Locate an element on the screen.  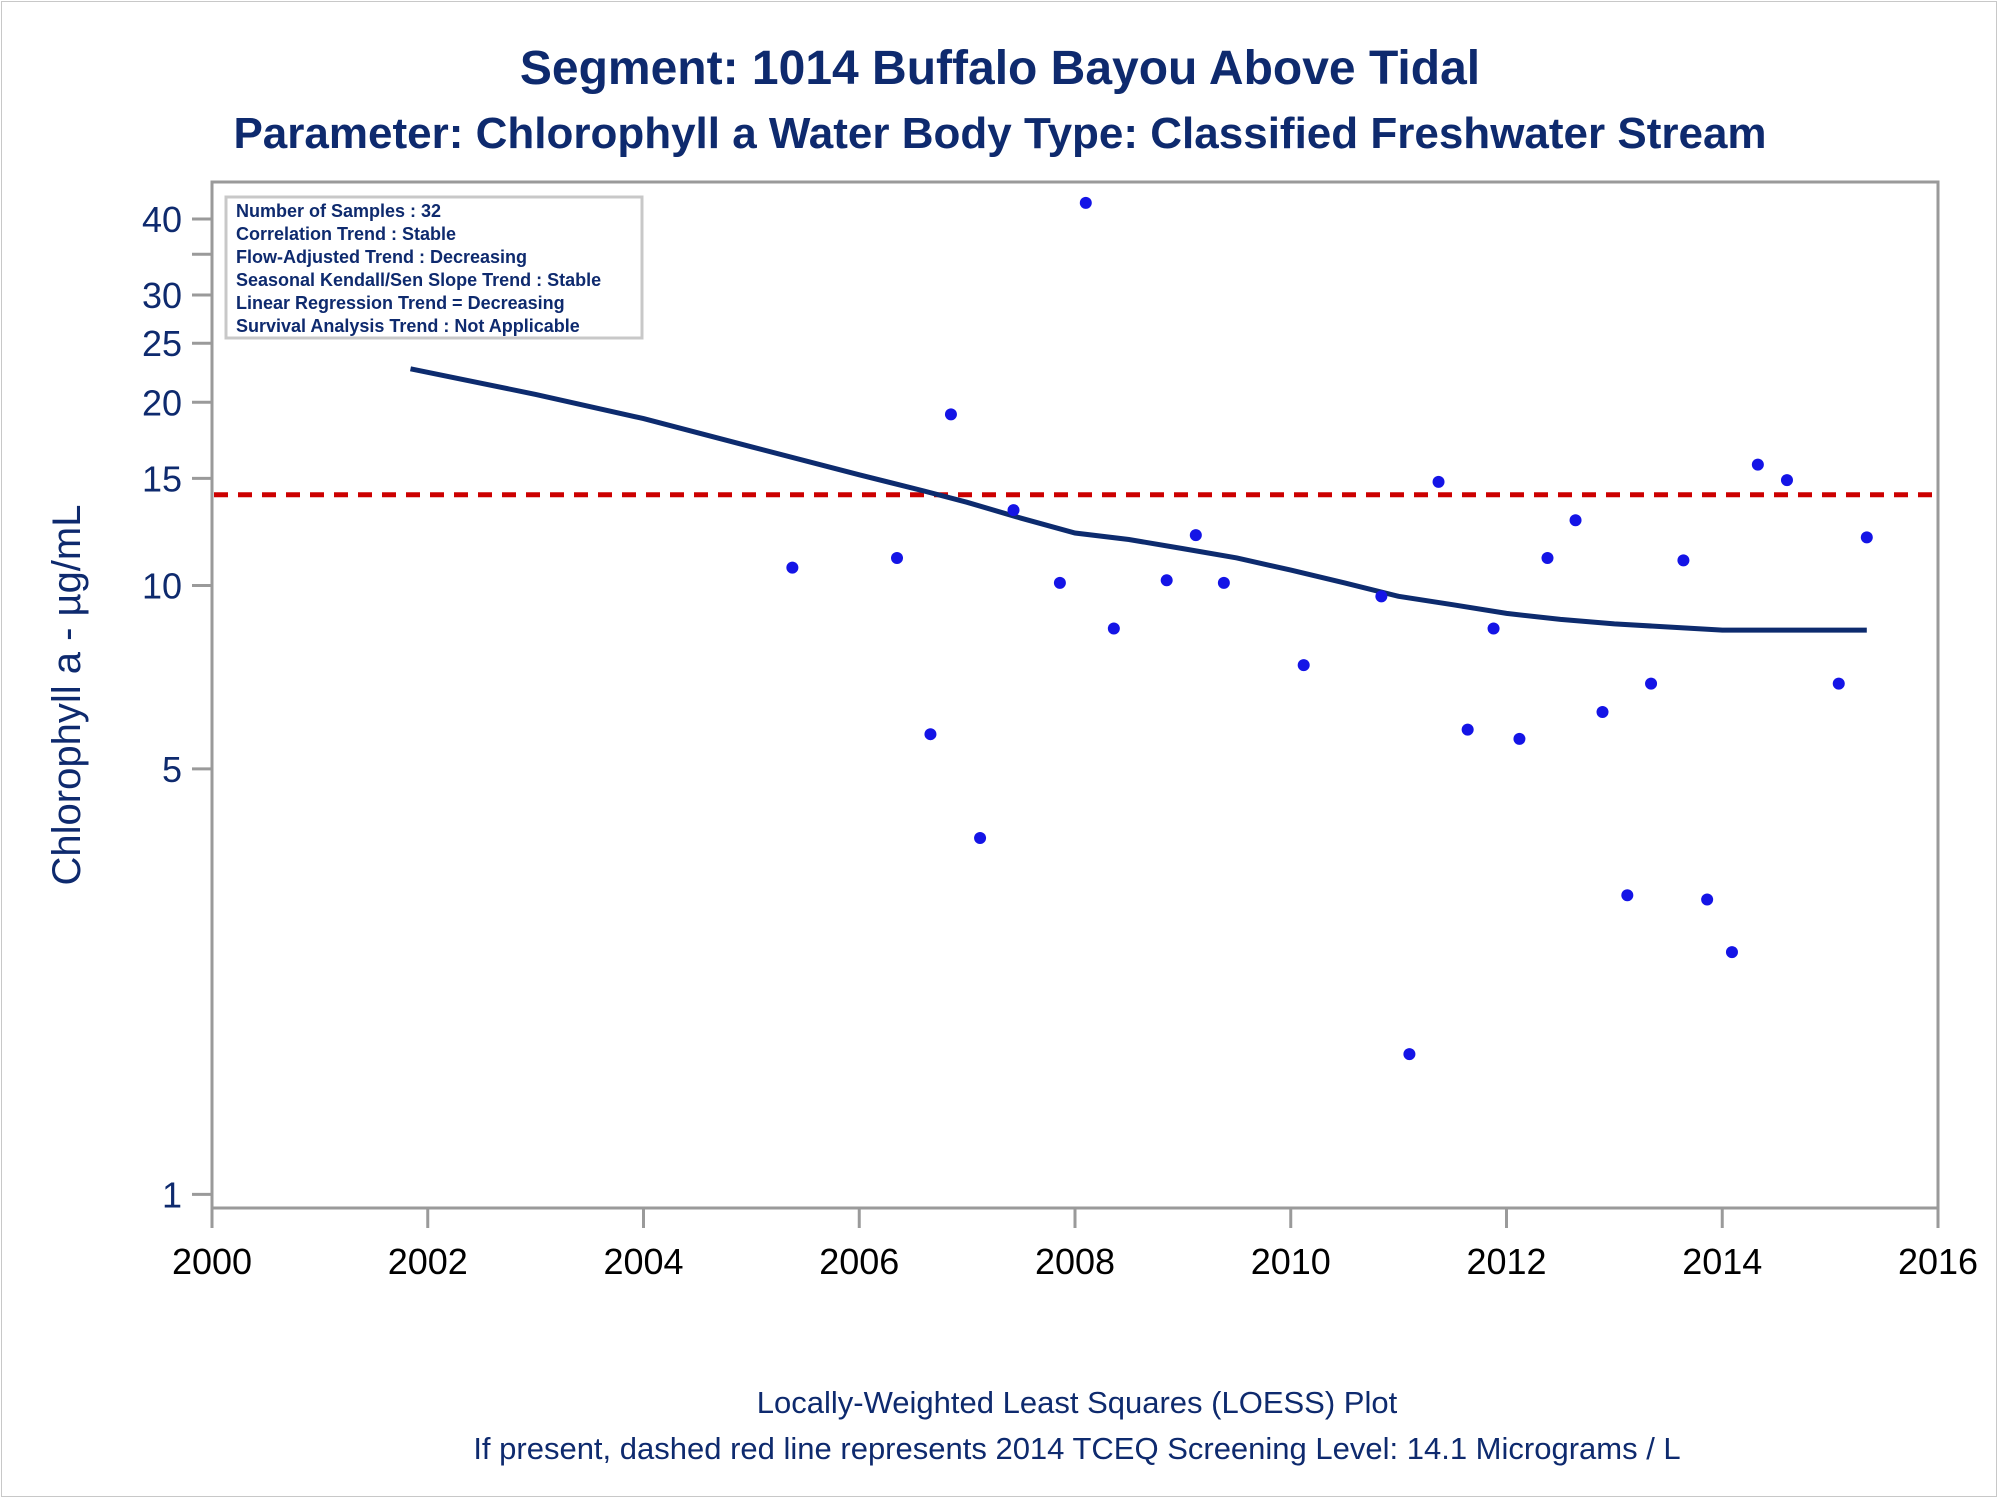
stats-line: Correlation Trend : Stable is located at coordinates (346, 234).